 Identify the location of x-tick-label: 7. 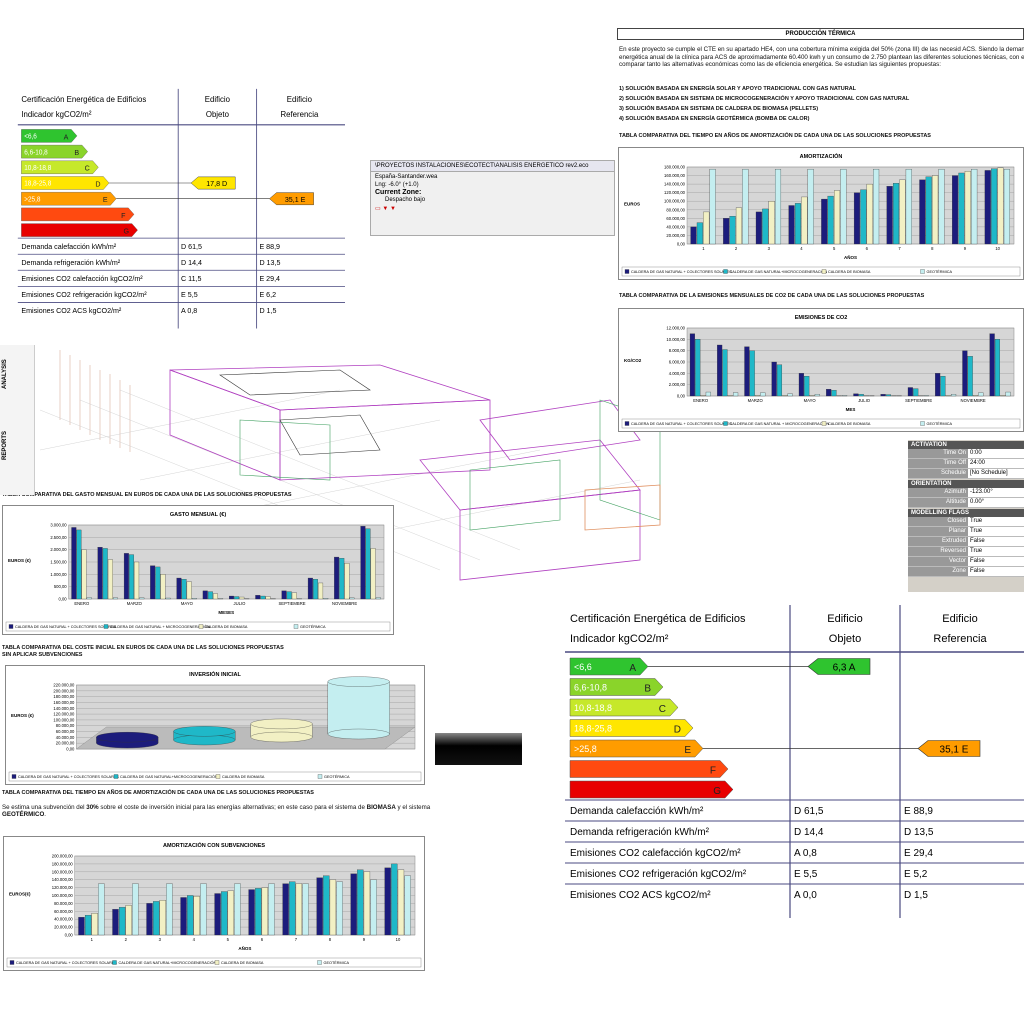
(296, 939).